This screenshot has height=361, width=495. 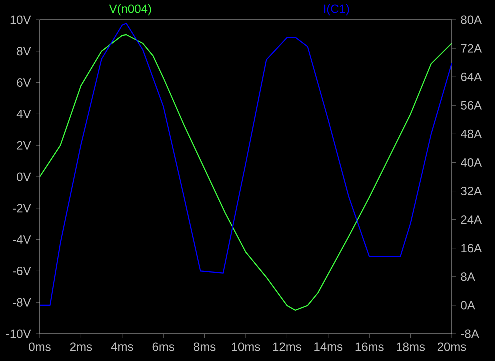 What do you see at coordinates (21, 20) in the screenshot?
I see `y-tick-label: 10V` at bounding box center [21, 20].